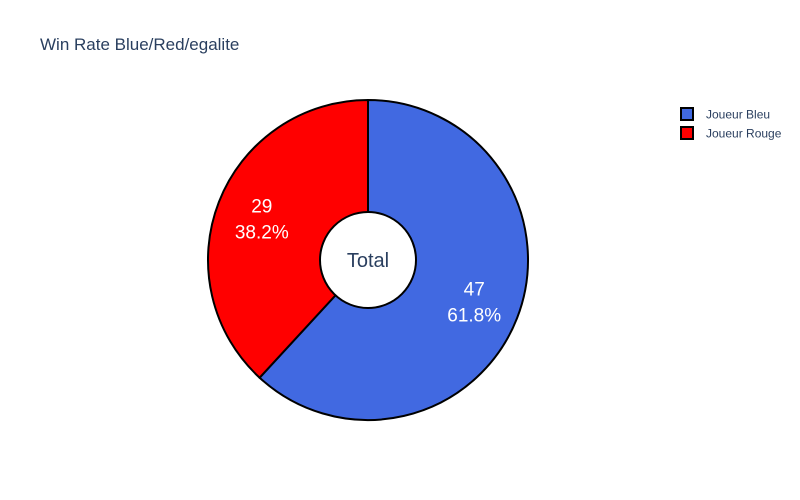 This screenshot has width=800, height=500. I want to click on slice-value-label: 47, so click(474, 289).